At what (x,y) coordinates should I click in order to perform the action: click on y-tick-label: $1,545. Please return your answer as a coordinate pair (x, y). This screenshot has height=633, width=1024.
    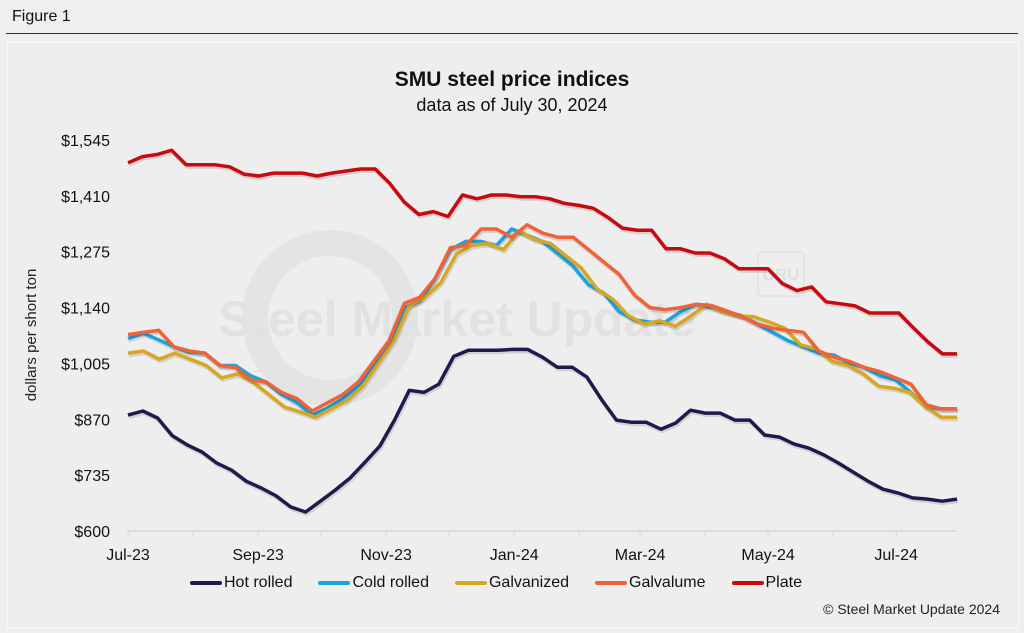
    Looking at the image, I should click on (85, 141).